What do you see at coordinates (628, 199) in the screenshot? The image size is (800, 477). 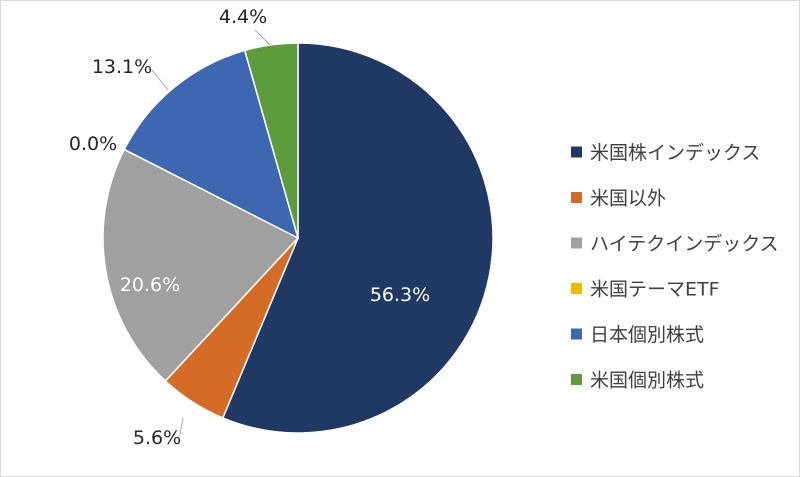 I see `legend-label-1: 米国以外` at bounding box center [628, 199].